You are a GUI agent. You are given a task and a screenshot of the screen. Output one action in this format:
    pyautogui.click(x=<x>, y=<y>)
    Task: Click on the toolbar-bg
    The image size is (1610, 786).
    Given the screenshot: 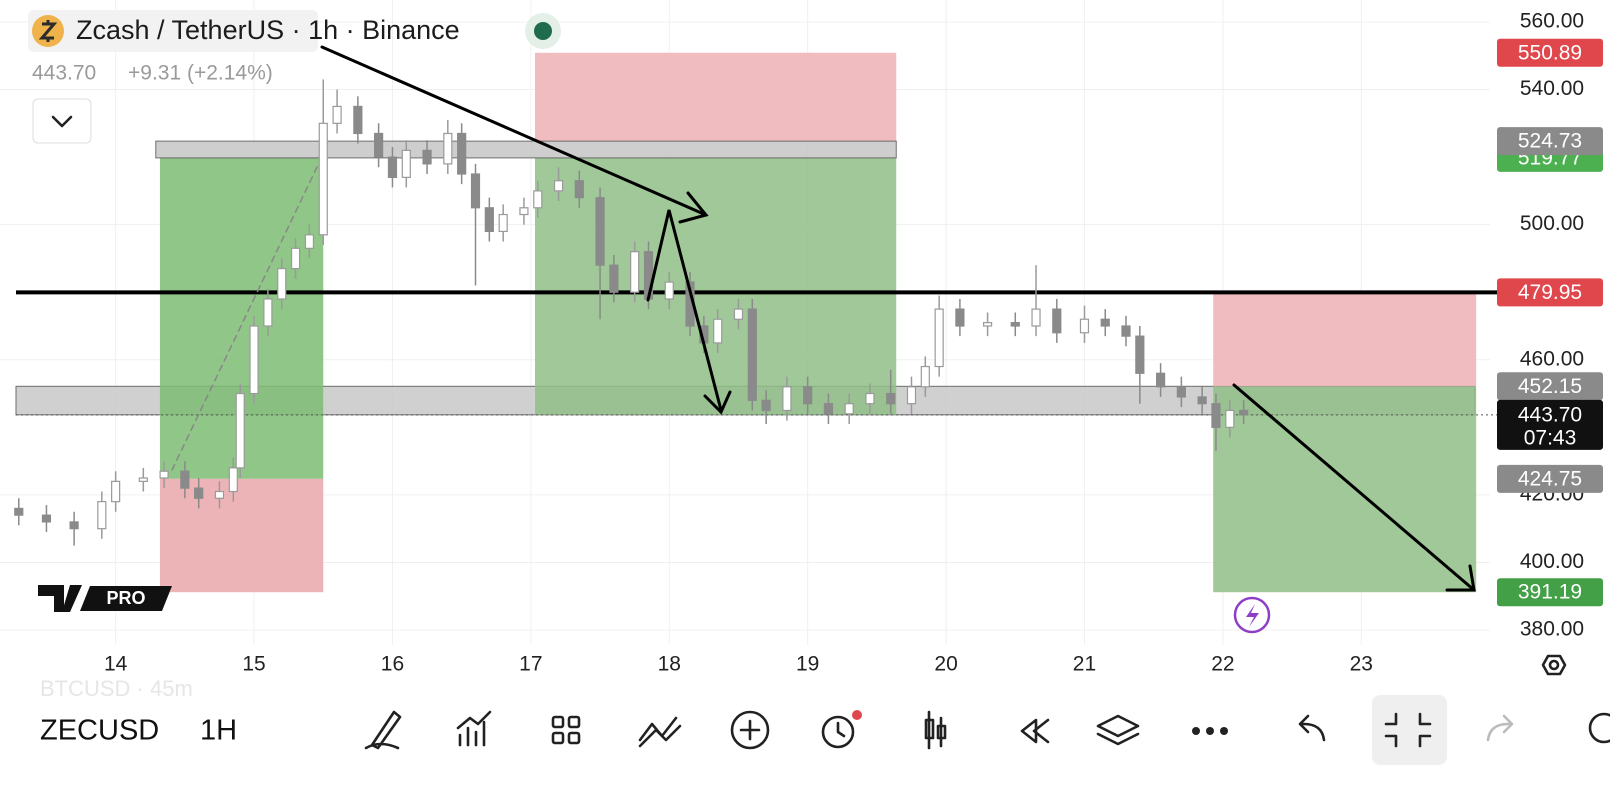 What is the action you would take?
    pyautogui.click(x=805, y=739)
    